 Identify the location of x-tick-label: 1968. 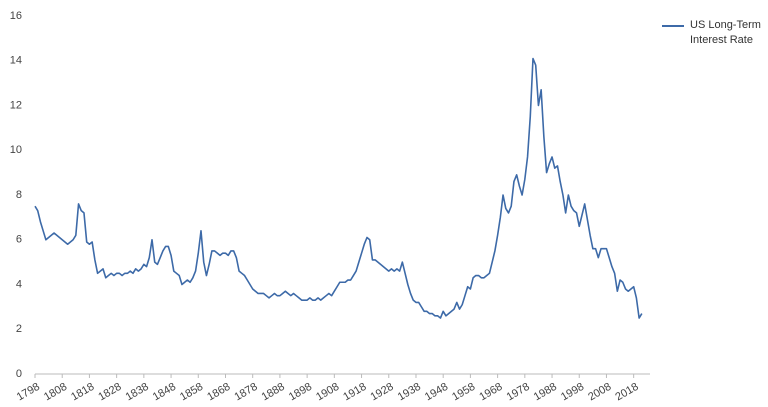
(490, 392).